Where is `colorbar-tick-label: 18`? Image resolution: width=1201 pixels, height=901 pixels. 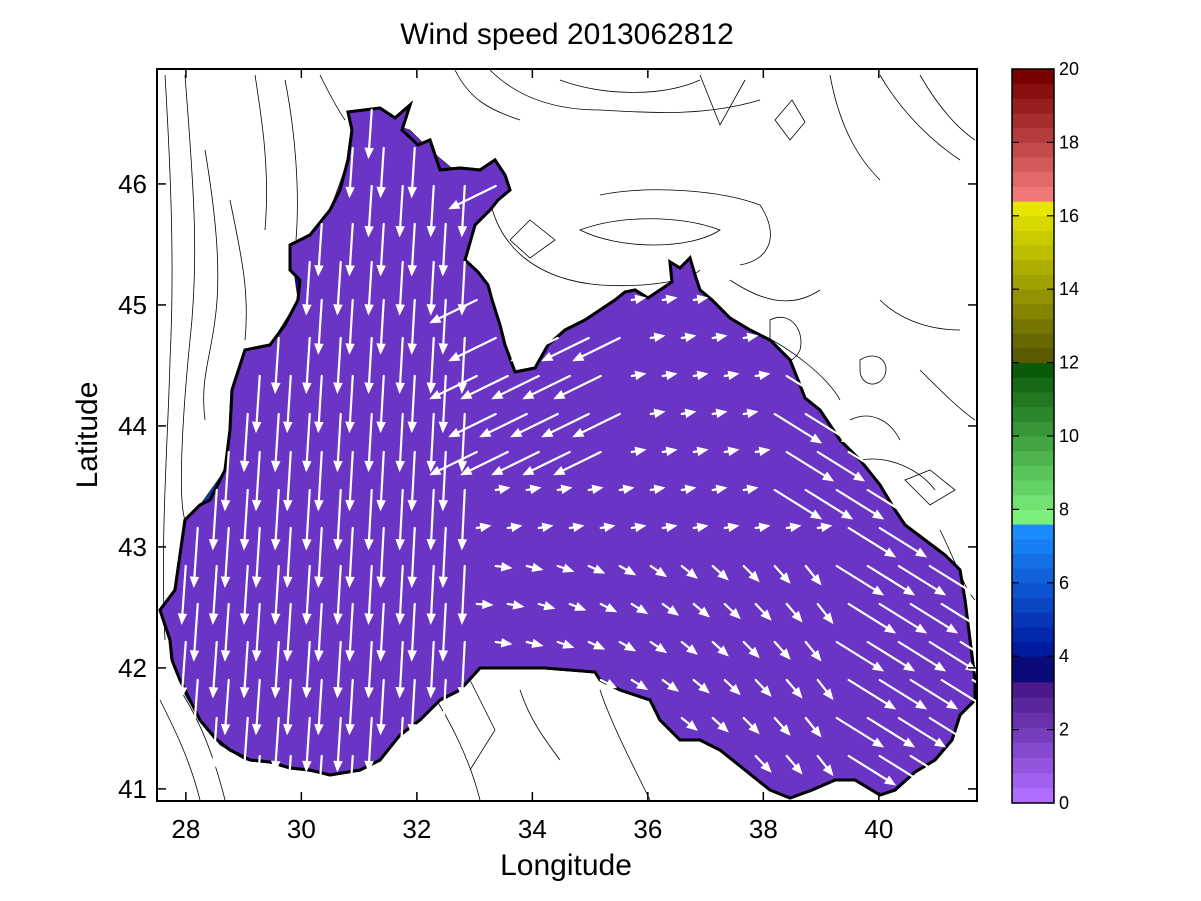
colorbar-tick-label: 18 is located at coordinates (1069, 142).